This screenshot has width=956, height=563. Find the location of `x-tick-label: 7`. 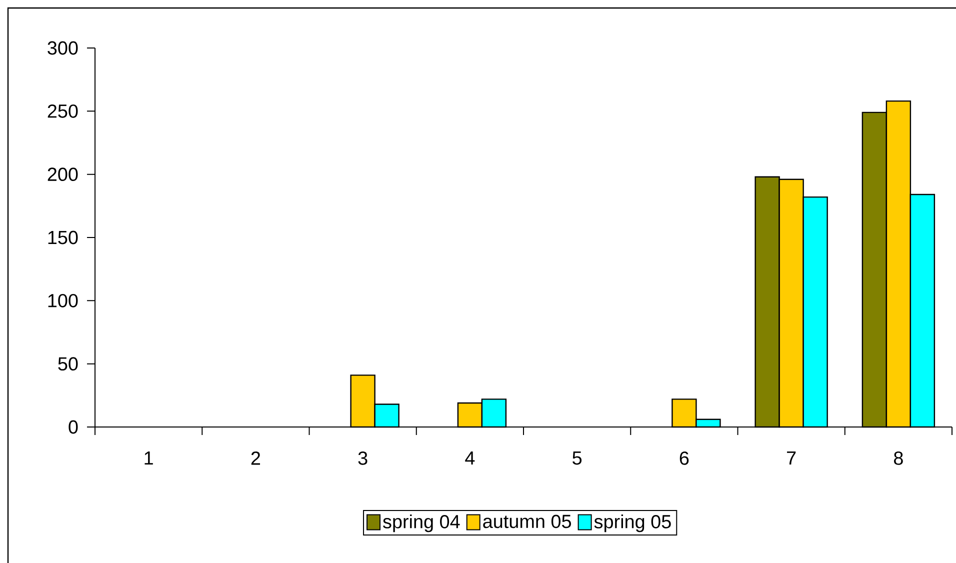

x-tick-label: 7 is located at coordinates (791, 458).